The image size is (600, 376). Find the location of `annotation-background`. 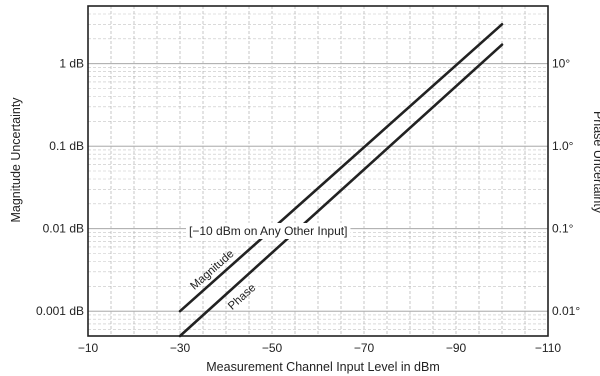

annotation-background is located at coordinates (268, 231).